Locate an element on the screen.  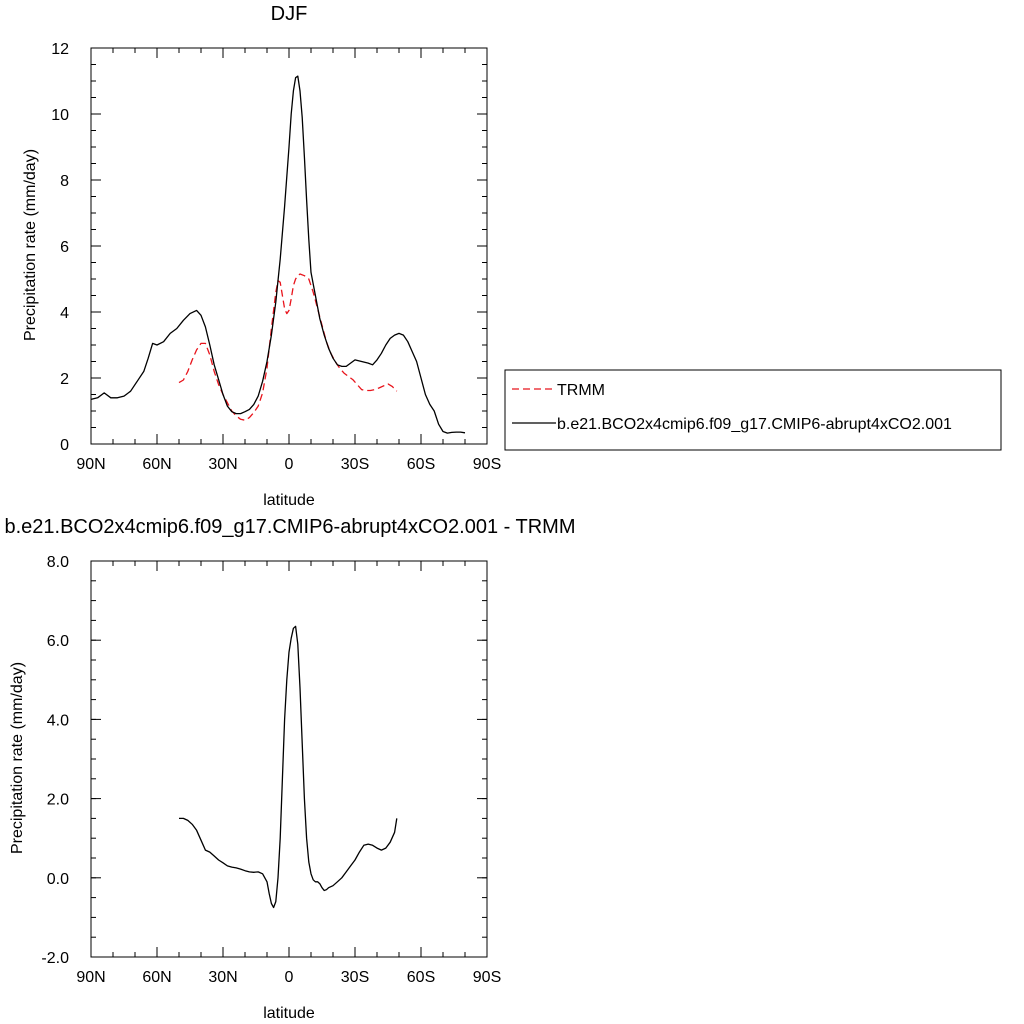
y-axis-title-bottom: Precipitation rate (mm/day) is located at coordinates (17, 758).